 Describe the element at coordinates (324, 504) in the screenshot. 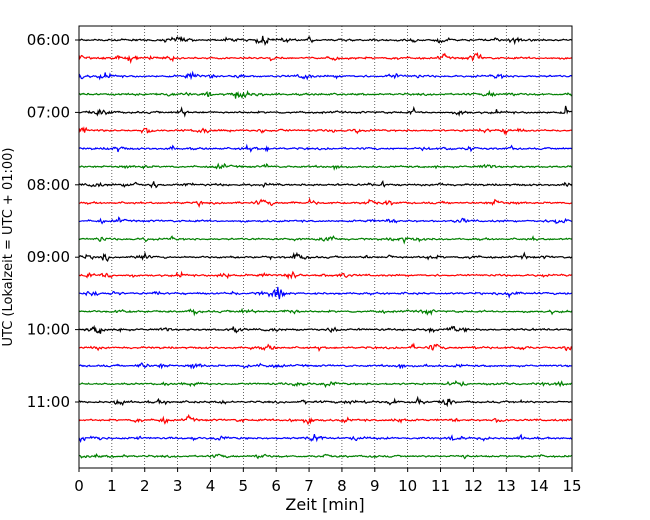

I see `x-axis-label: Zeit [min]` at that location.